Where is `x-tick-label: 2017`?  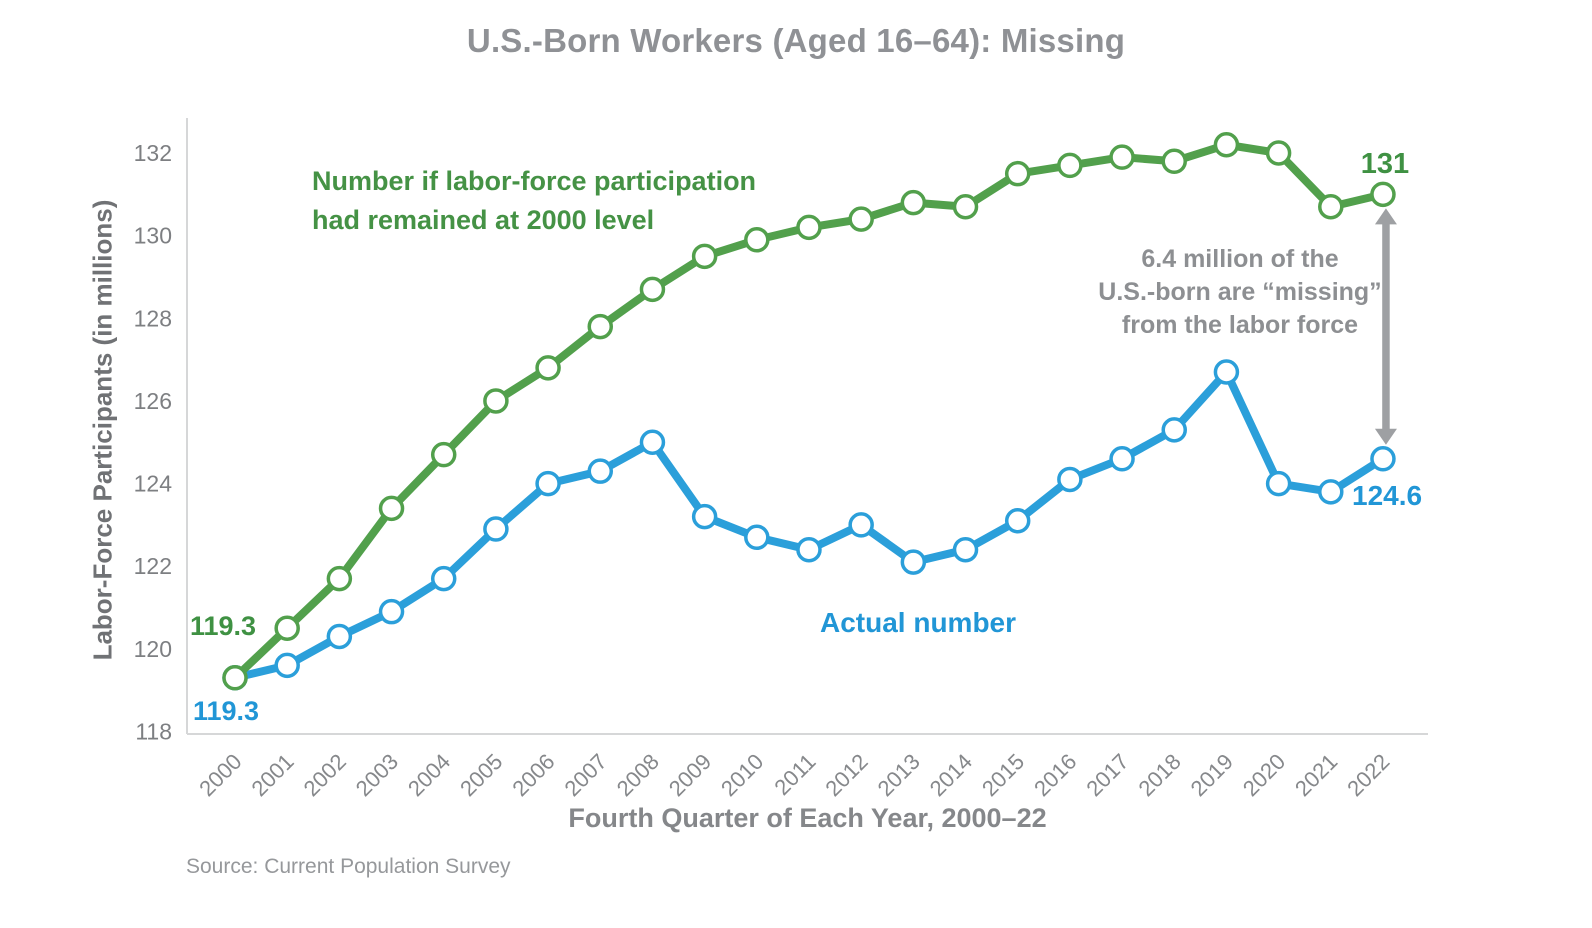
x-tick-label: 2017 is located at coordinates (1107, 775).